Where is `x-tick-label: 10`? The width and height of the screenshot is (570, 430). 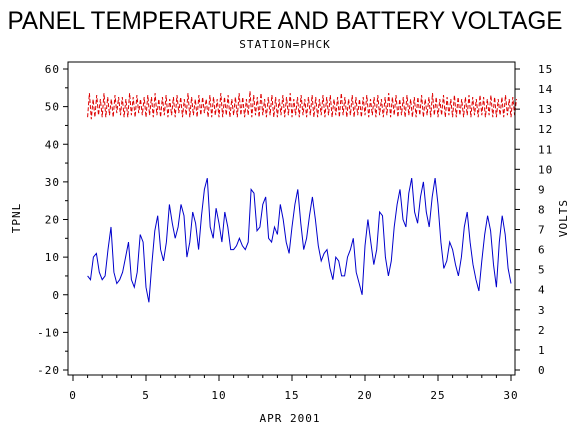
x-tick-label: 10 is located at coordinates (218, 395).